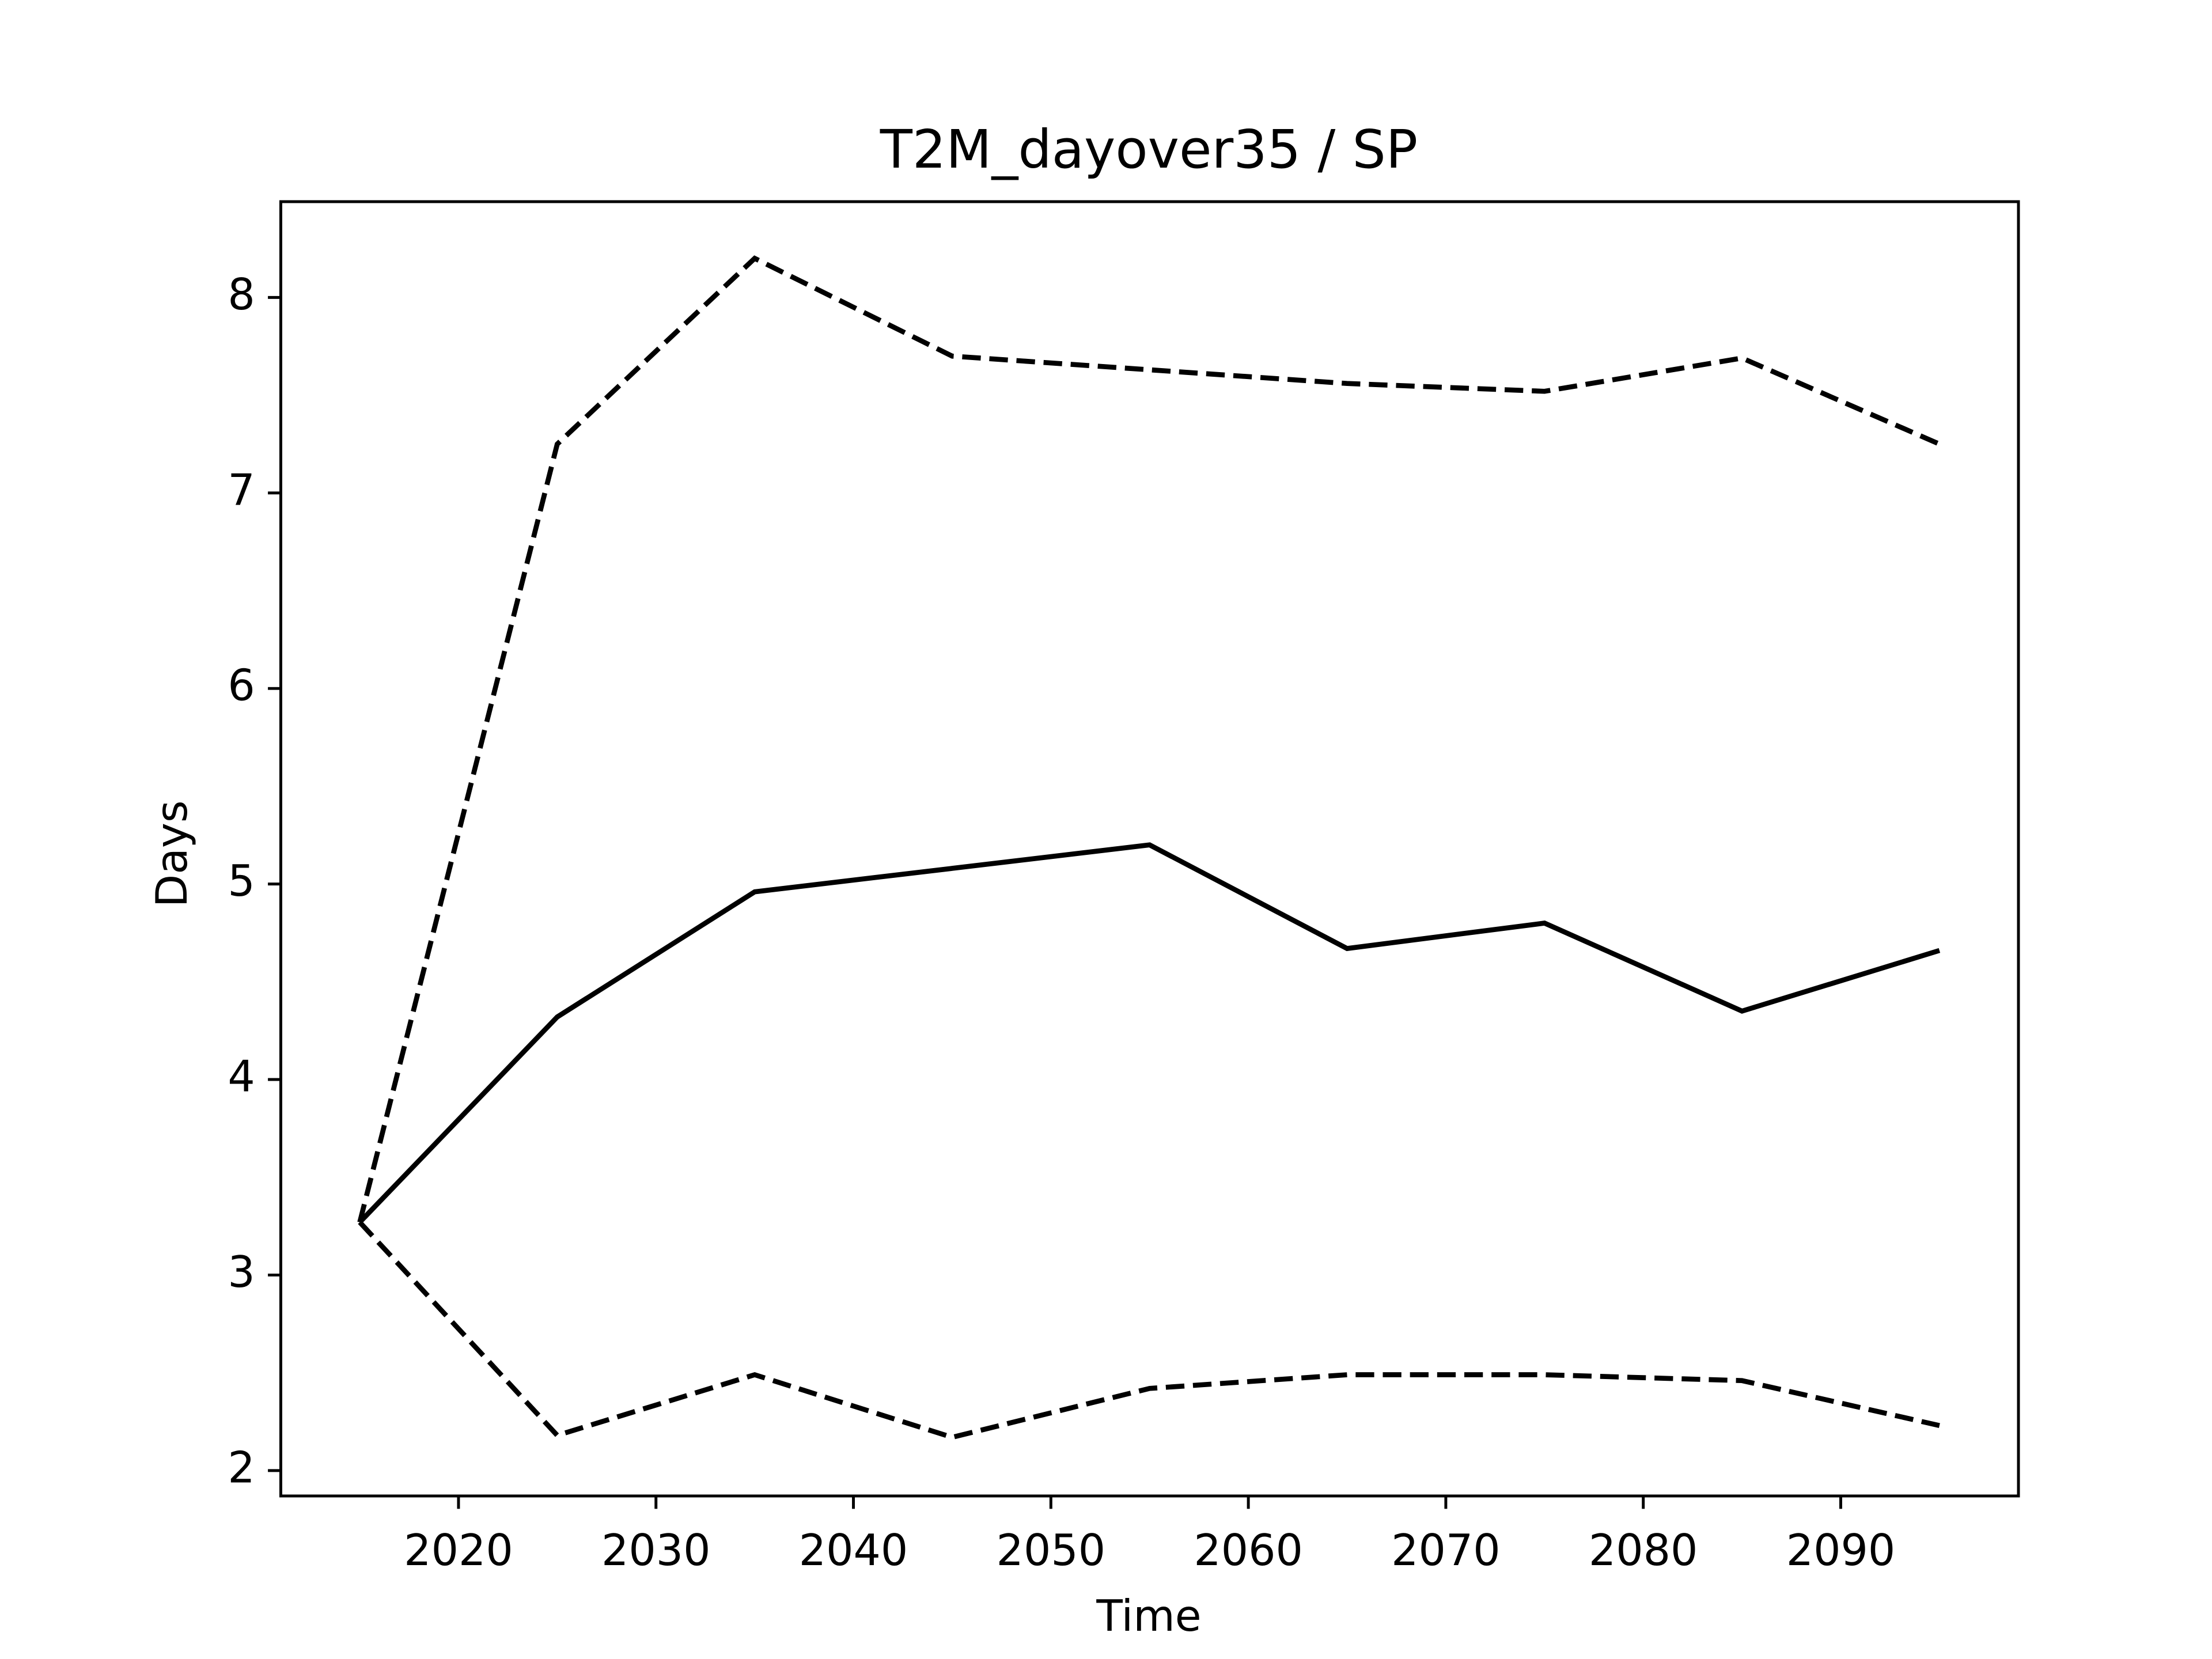 Image resolution: width=2212 pixels, height=1659 pixels. Describe the element at coordinates (241, 1467) in the screenshot. I see `y-tick-label: 2` at that location.